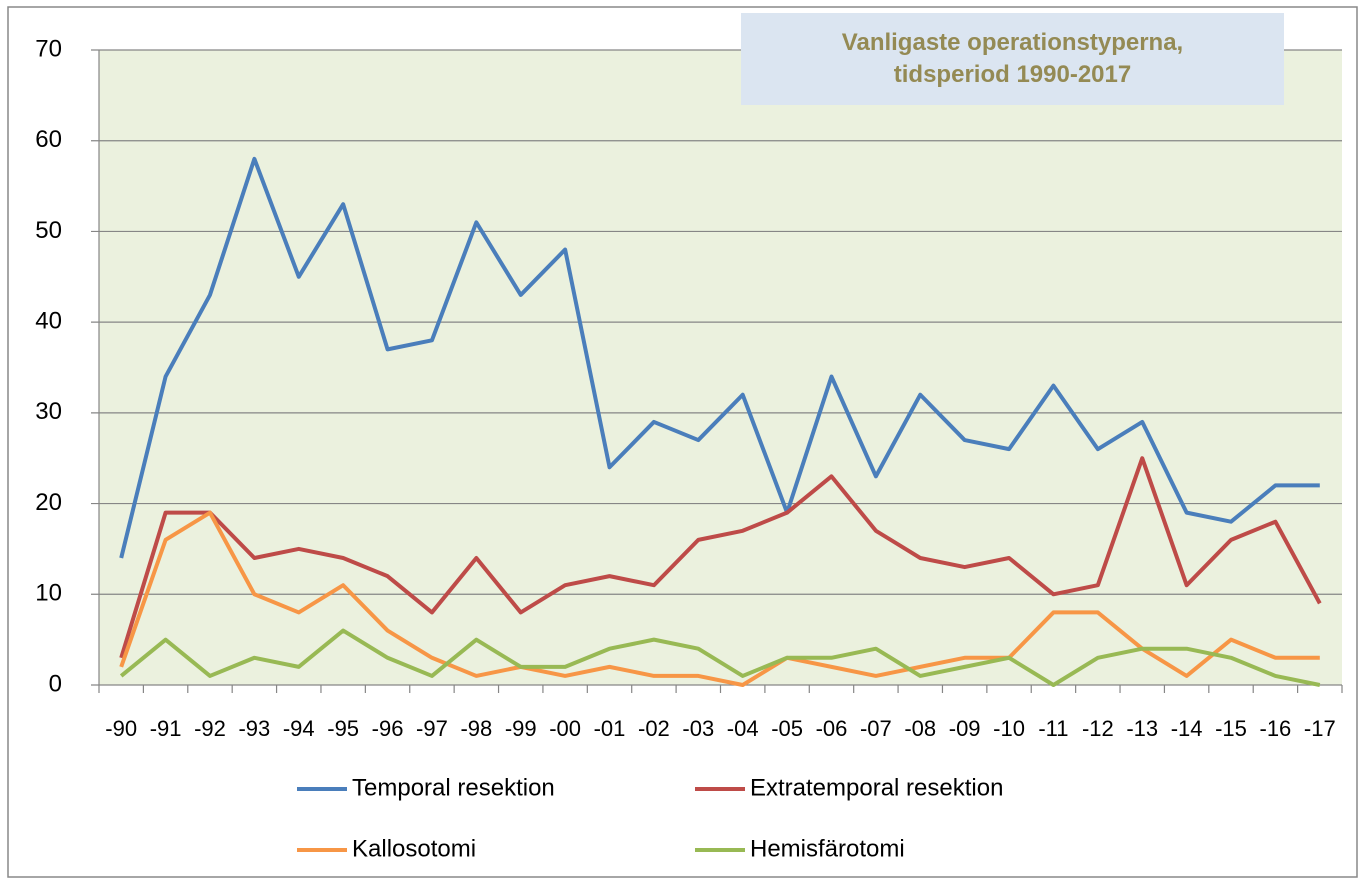 Image resolution: width=1365 pixels, height=881 pixels. What do you see at coordinates (827, 848) in the screenshot?
I see `legend-label: Hemisfärotomi` at bounding box center [827, 848].